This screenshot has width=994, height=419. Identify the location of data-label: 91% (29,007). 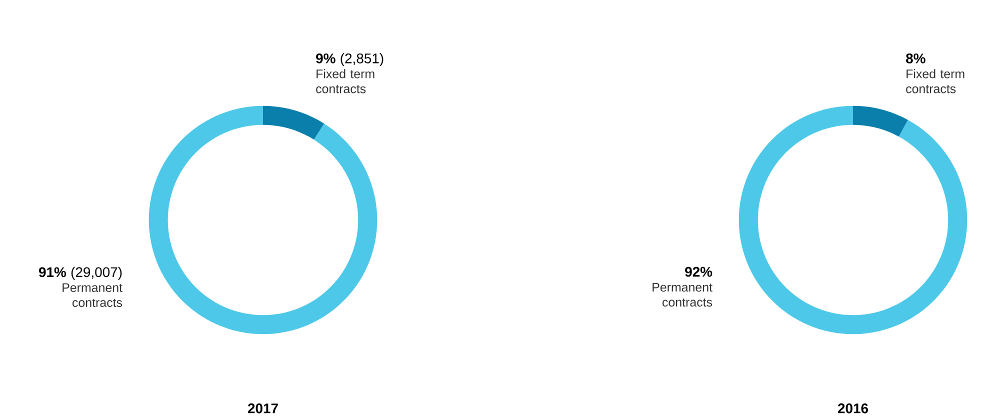
(80, 273).